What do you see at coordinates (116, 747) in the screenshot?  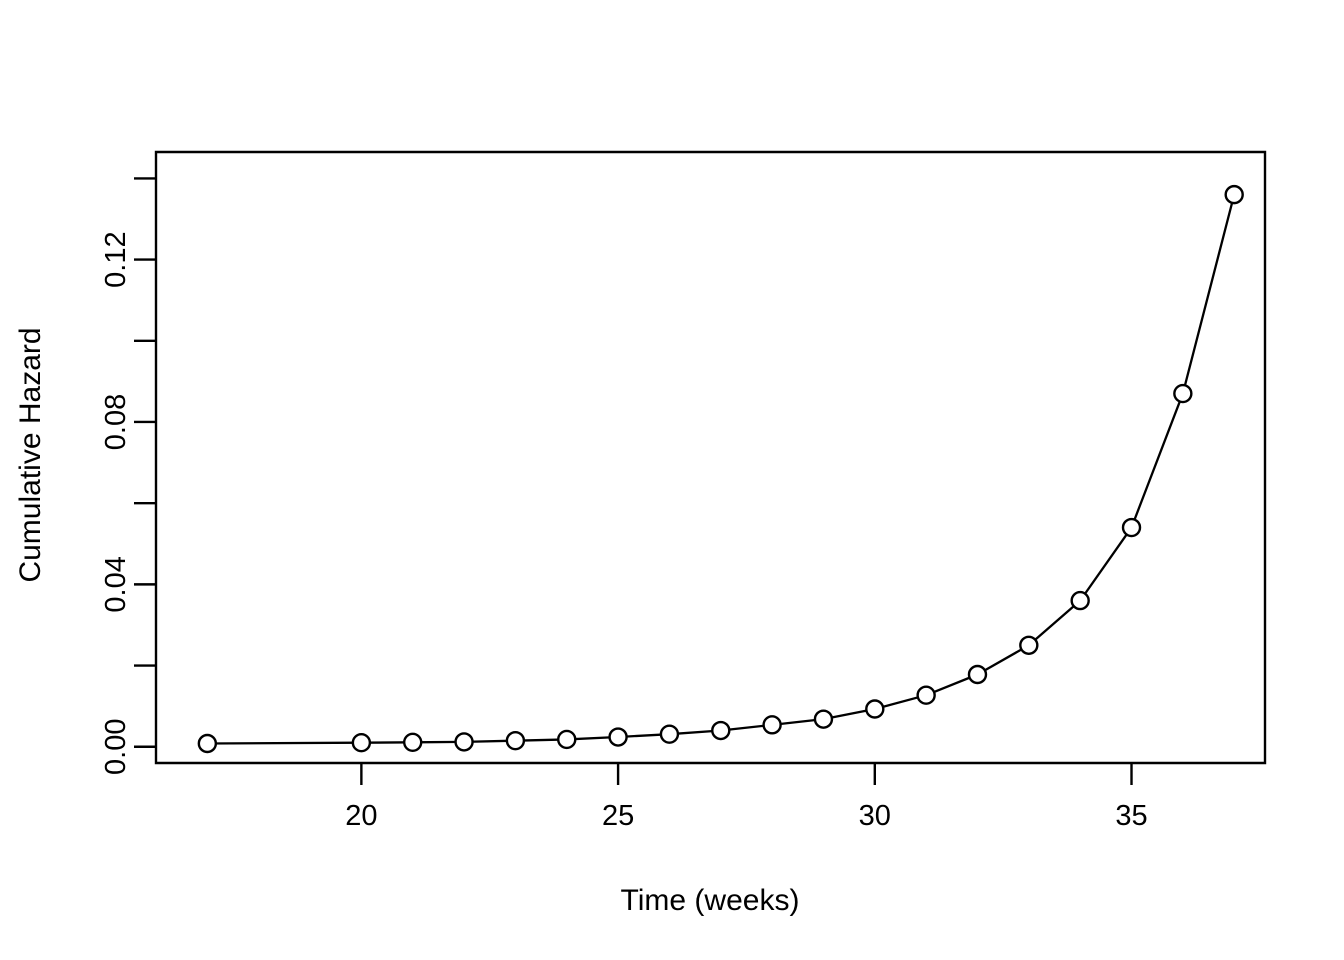 I see `y-tick-label: 0.00` at bounding box center [116, 747].